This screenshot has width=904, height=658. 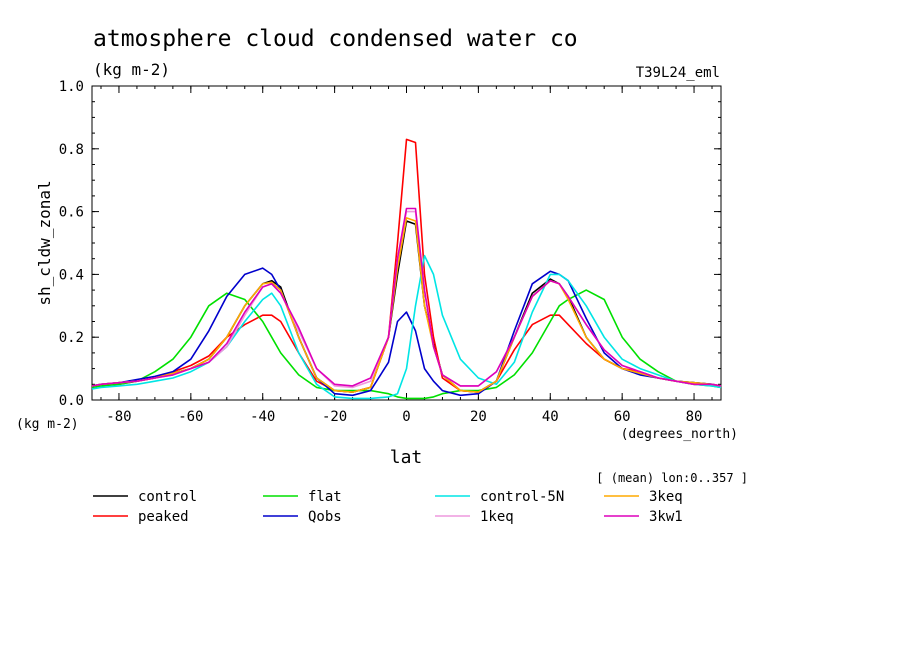 I want to click on legend-item: control, so click(x=145, y=497).